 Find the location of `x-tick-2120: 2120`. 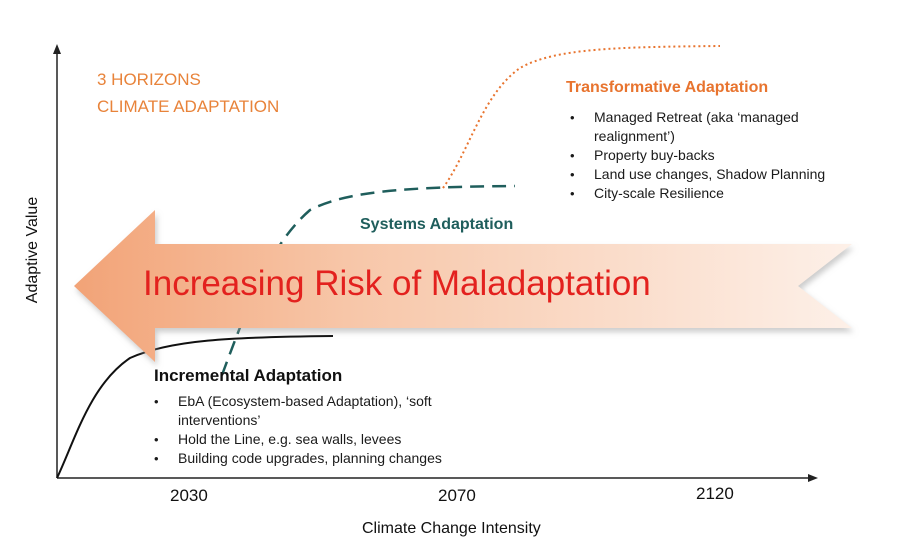

x-tick-2120: 2120 is located at coordinates (715, 493).